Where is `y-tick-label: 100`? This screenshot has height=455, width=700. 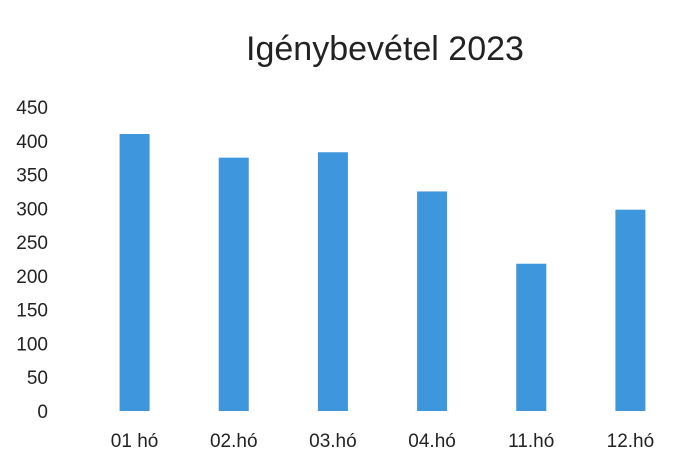
y-tick-label: 100 is located at coordinates (32, 344).